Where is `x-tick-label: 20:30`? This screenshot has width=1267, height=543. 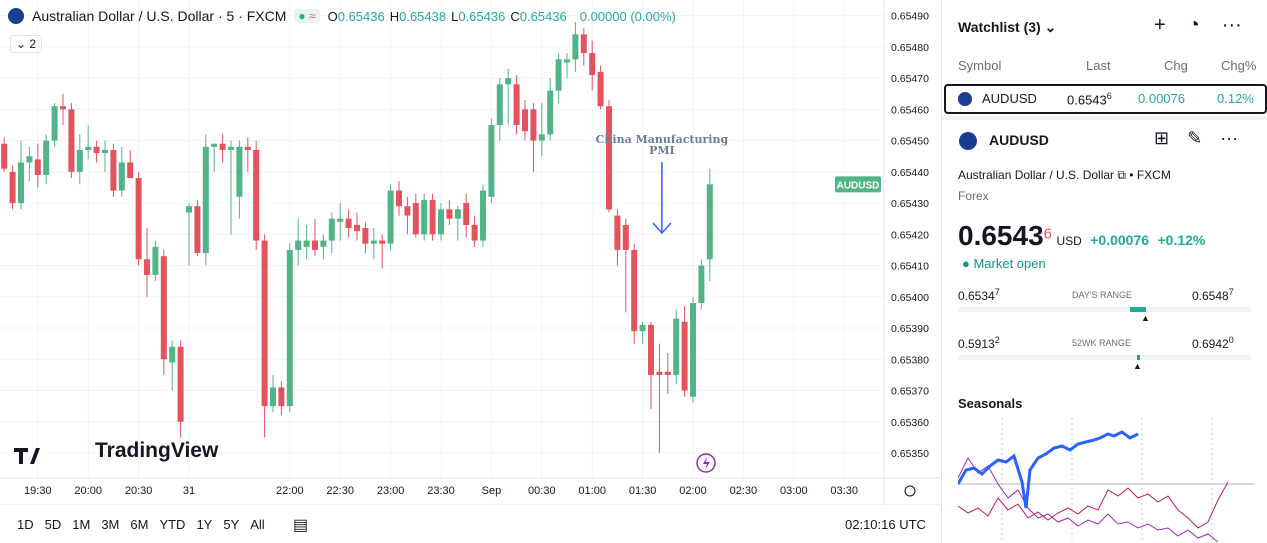 x-tick-label: 20:30 is located at coordinates (139, 491).